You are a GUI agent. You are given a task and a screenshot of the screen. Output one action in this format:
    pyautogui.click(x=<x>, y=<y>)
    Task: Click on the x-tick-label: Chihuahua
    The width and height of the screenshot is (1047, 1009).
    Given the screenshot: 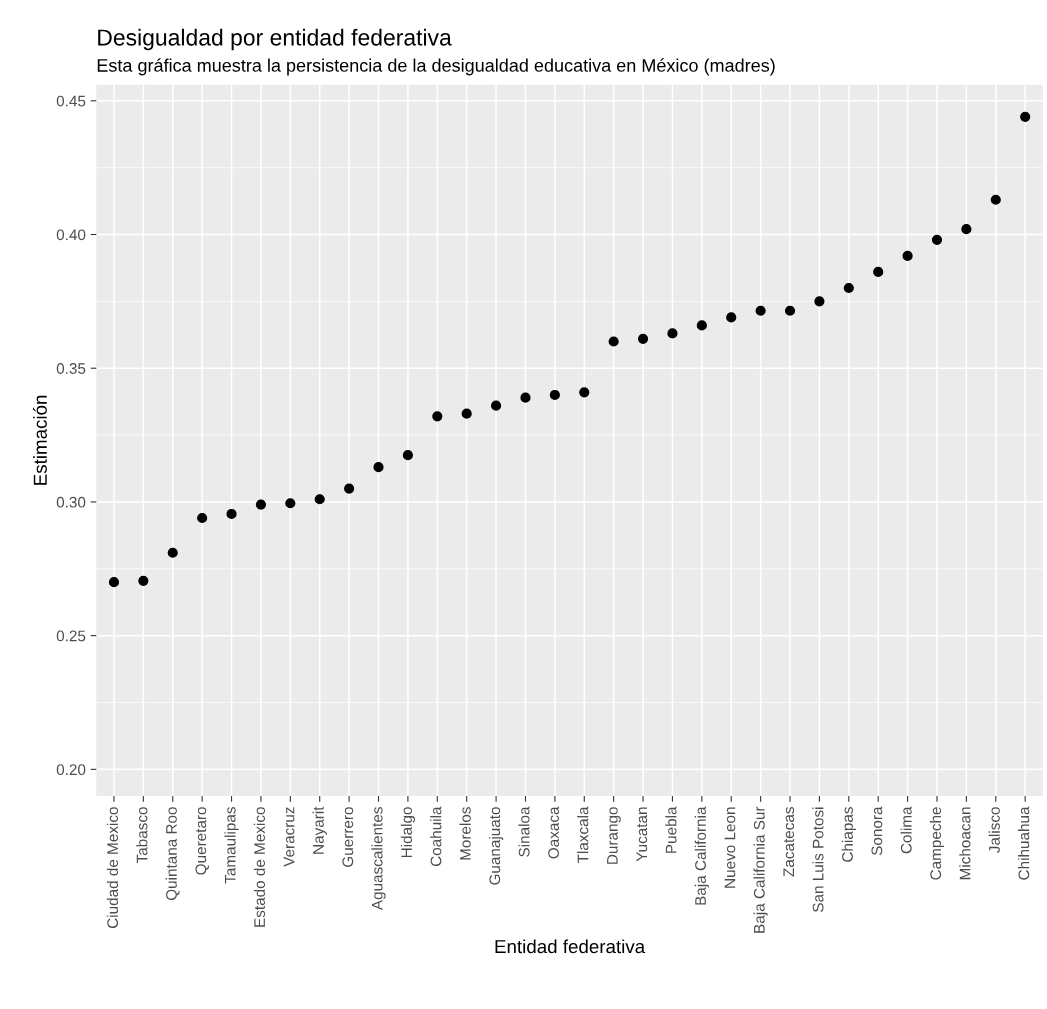 What is the action you would take?
    pyautogui.click(x=1024, y=843)
    